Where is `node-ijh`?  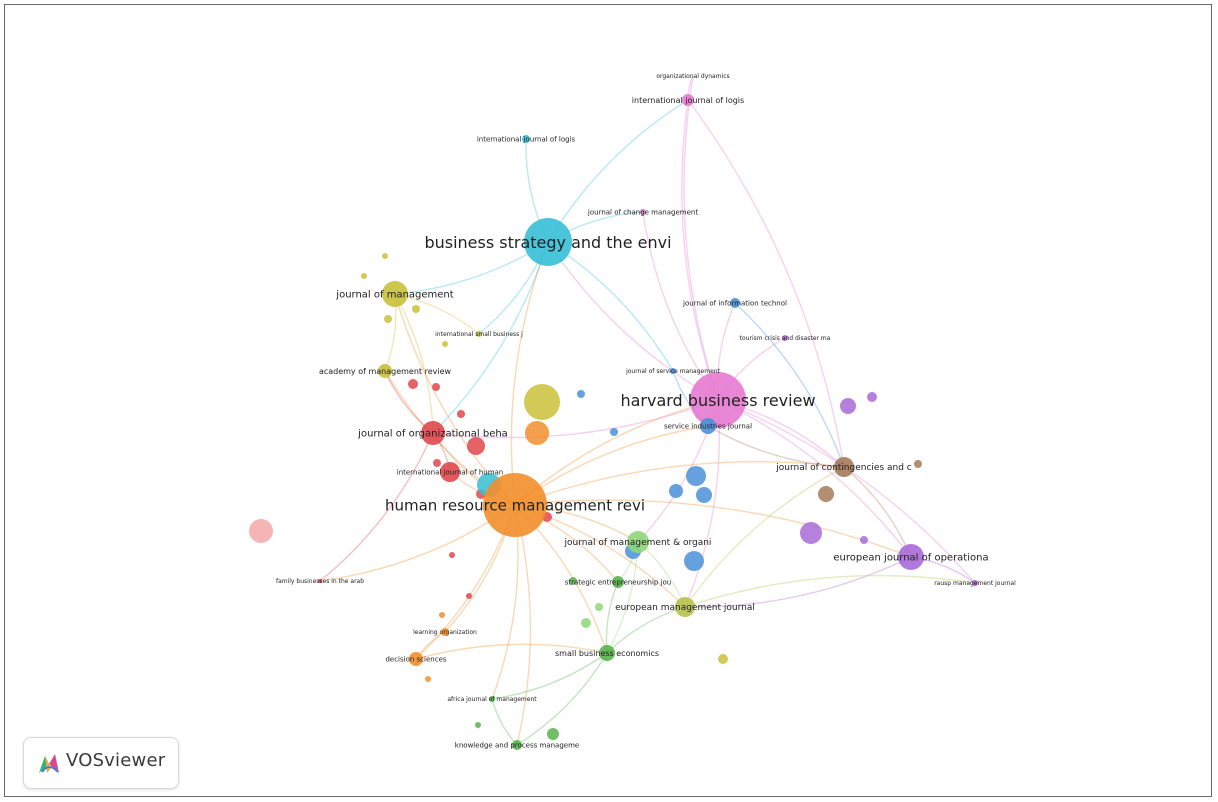
node-ijh is located at coordinates (450, 472).